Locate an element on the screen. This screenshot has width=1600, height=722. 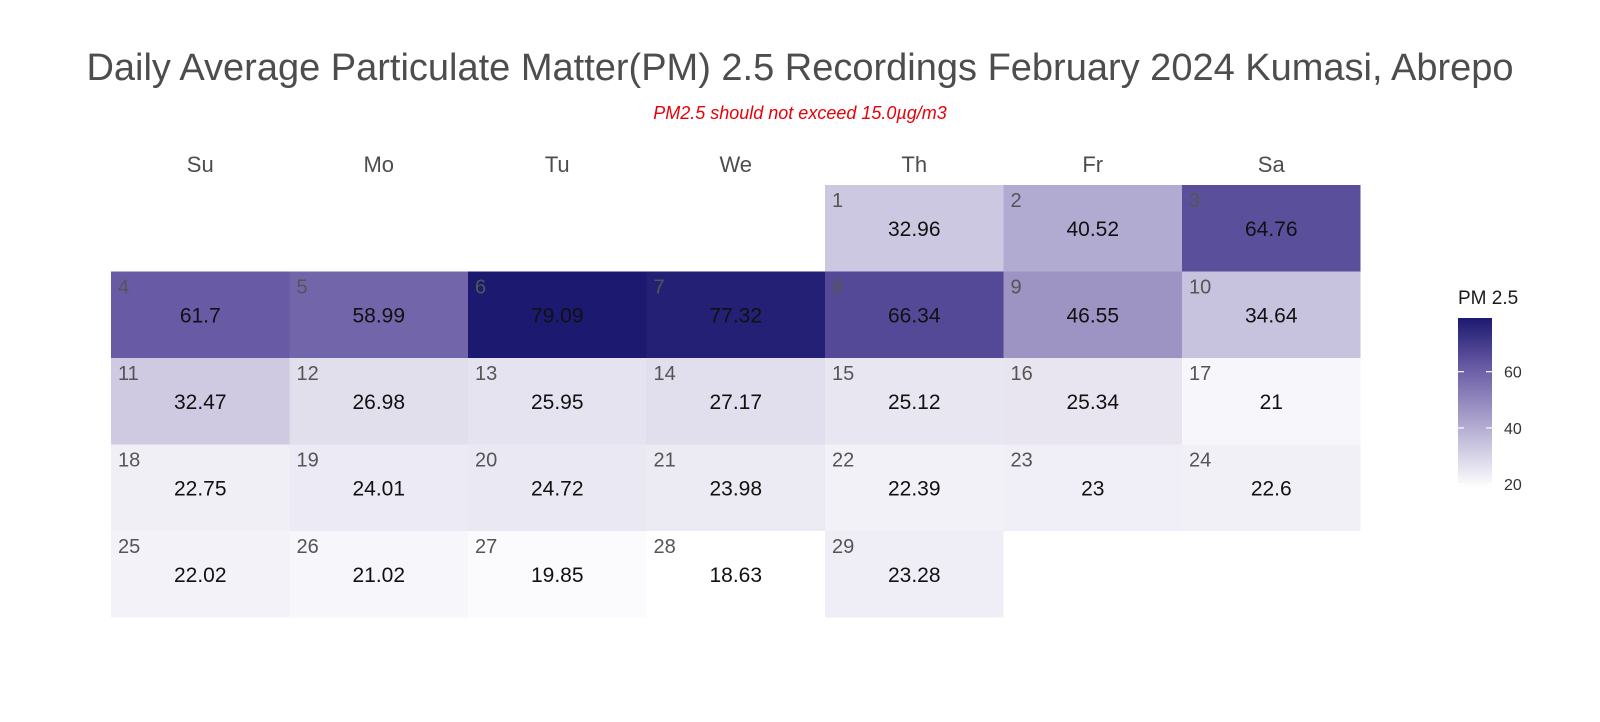
day-cell: 24 22.6 is located at coordinates (1271, 487).